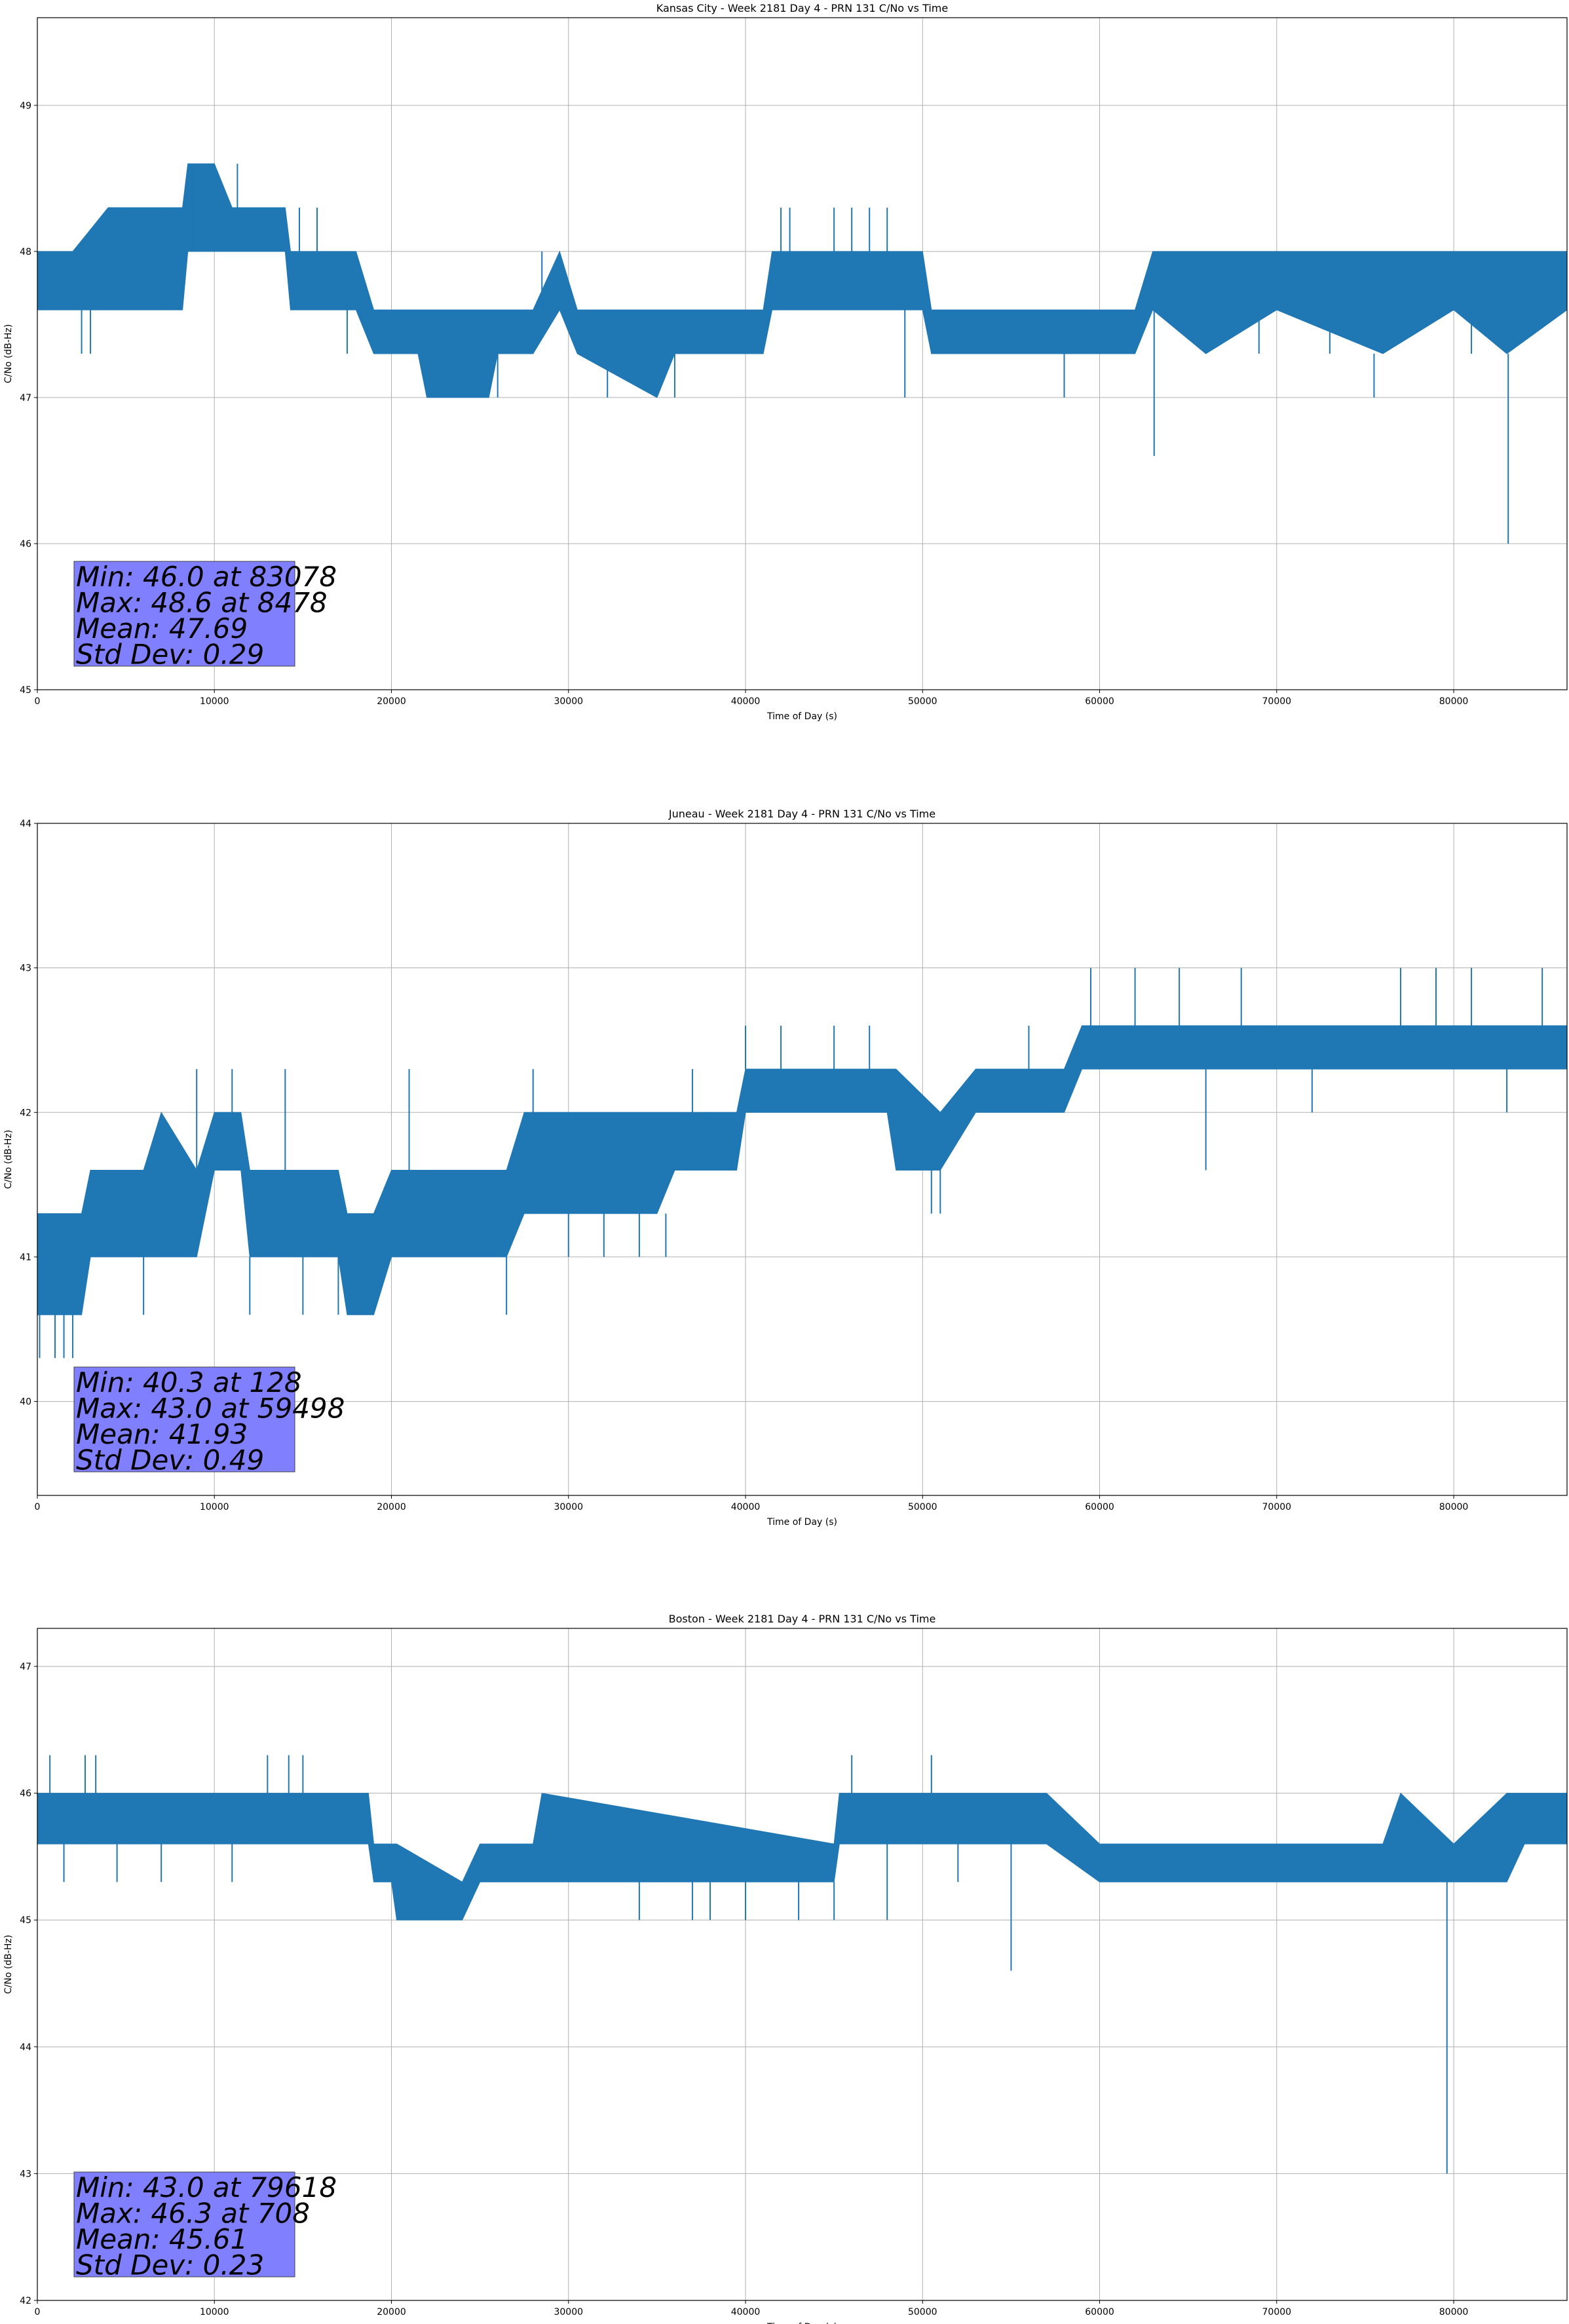 The width and height of the screenshot is (1569, 2324). I want to click on stats-line: Mean: 47.69, so click(162, 628).